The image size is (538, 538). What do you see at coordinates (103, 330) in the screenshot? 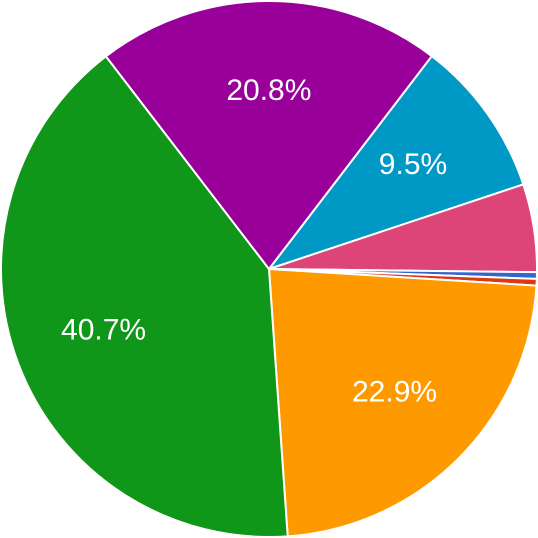
I see `data-label: 40.7%` at bounding box center [103, 330].